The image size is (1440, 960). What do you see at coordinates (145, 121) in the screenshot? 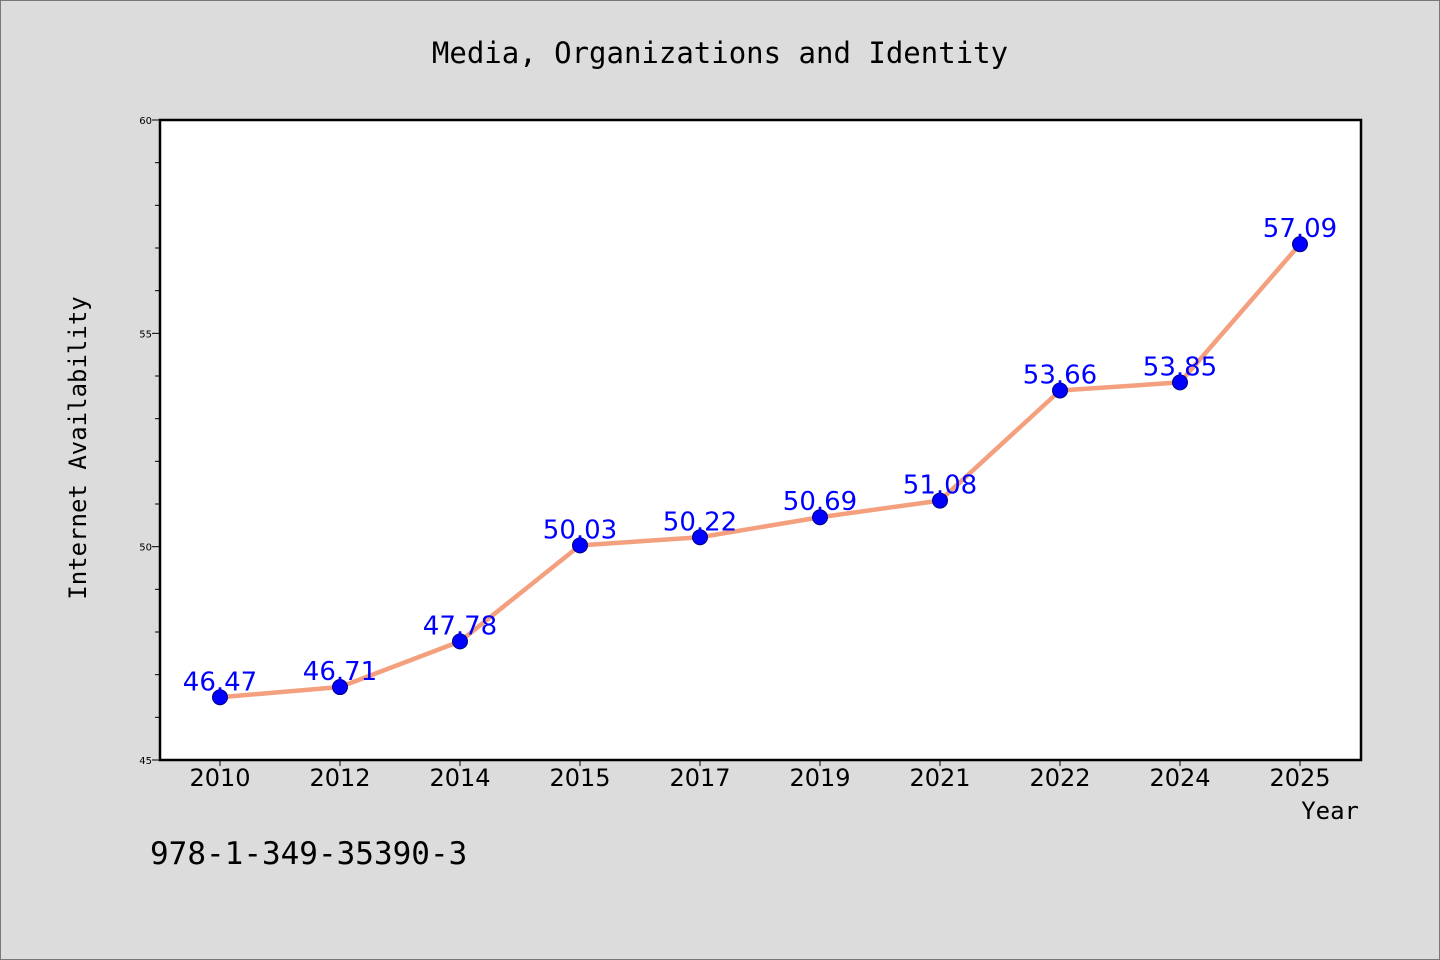
I see `y-tick-label: 60` at bounding box center [145, 121].